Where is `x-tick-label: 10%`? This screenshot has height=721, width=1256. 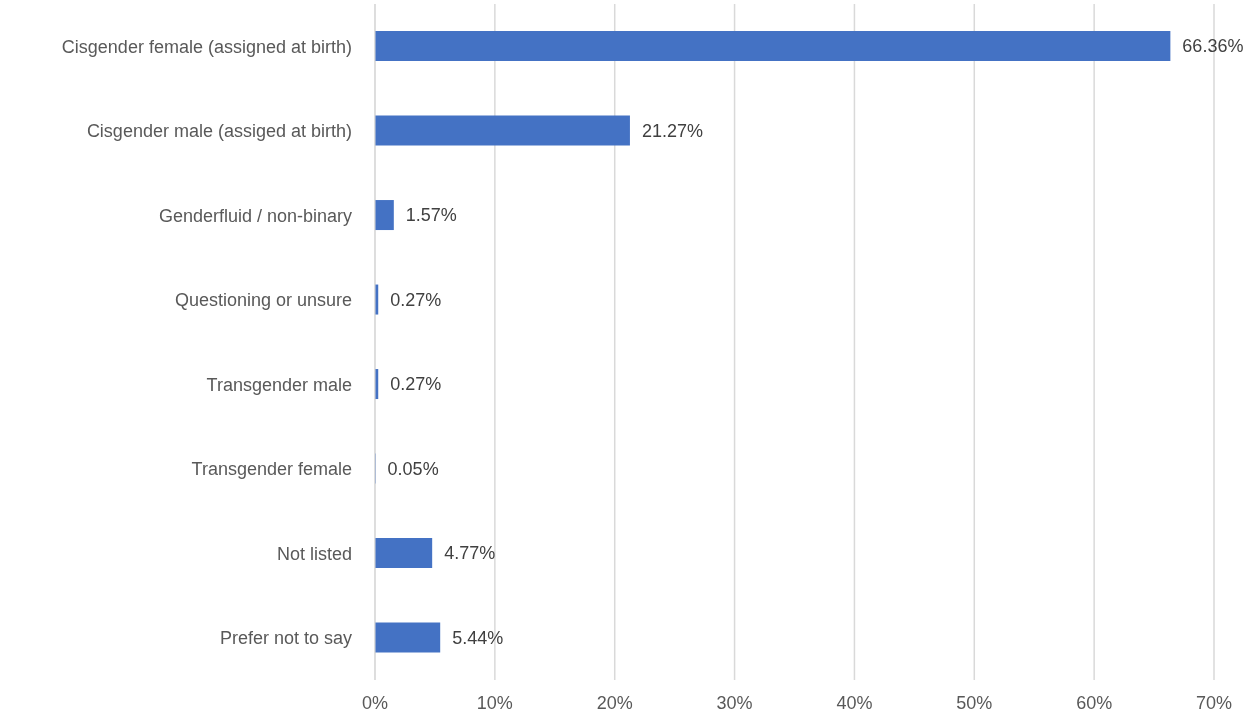 x-tick-label: 10% is located at coordinates (494, 702).